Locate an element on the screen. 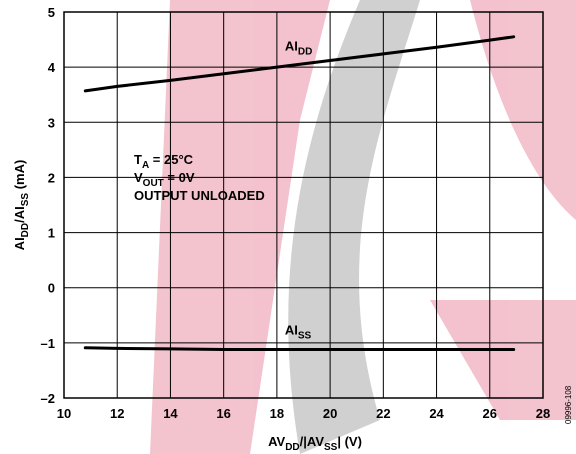  x-tick-label: 24 is located at coordinates (436, 413).